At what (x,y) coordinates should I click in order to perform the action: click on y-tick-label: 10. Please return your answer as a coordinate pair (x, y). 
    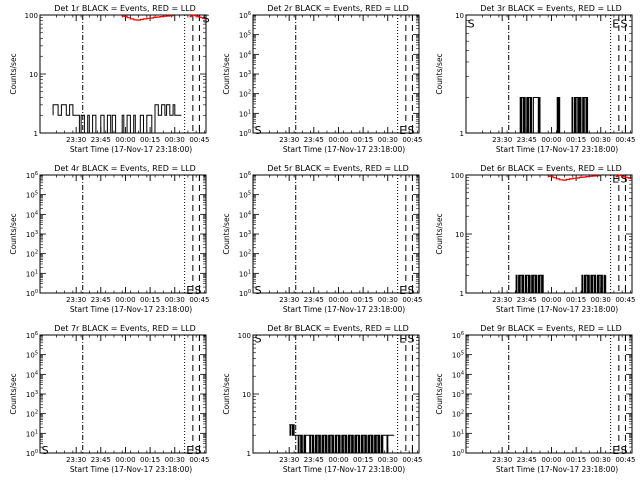
    Looking at the image, I should click on (459, 16).